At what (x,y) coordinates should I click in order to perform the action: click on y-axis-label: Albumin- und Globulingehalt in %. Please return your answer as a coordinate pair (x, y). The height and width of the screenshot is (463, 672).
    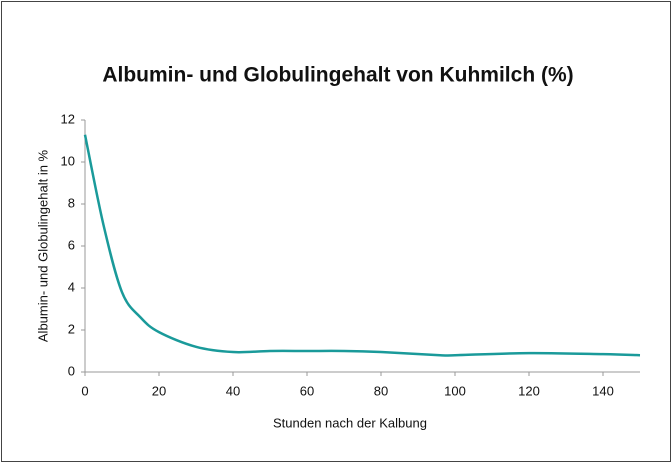
    Looking at the image, I should click on (42, 245).